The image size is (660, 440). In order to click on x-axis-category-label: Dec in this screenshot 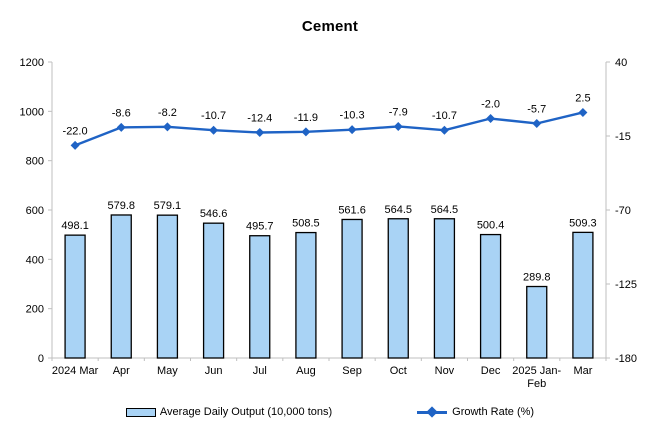, I will do `click(491, 371)`.